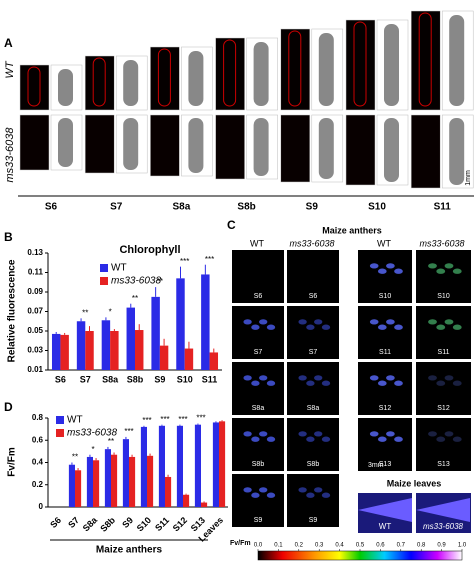  What do you see at coordinates (8, 237) in the screenshot?
I see `panel-label: B` at bounding box center [8, 237].